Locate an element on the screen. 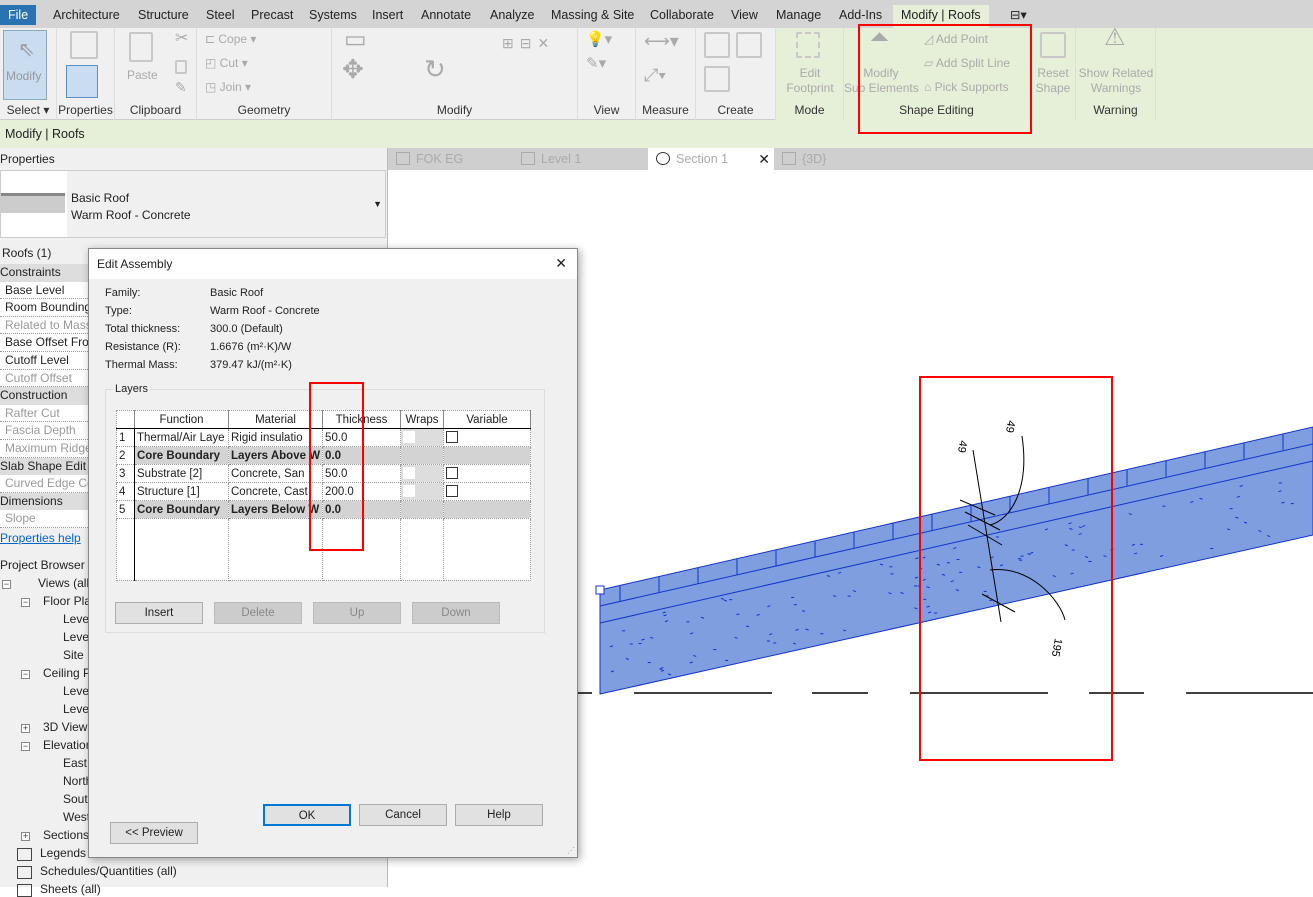 This screenshot has width=1313, height=897. show-related-warnings-button: Show Related Warnings is located at coordinates (1116, 80).